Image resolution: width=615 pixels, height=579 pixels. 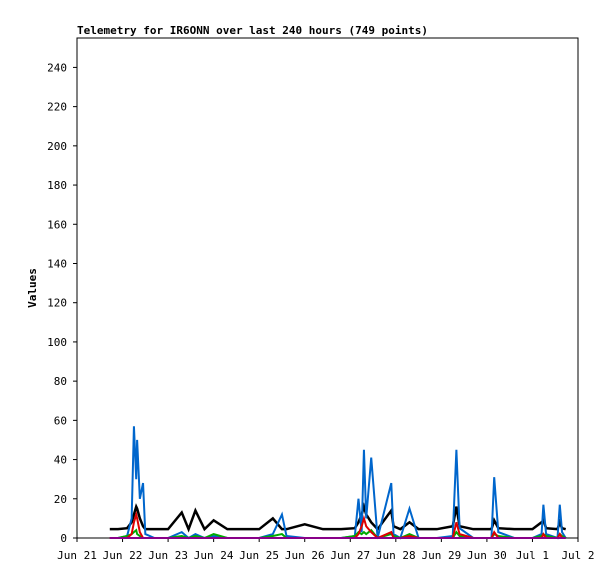 I want to click on y-tick-label: 180, so click(x=57, y=185).